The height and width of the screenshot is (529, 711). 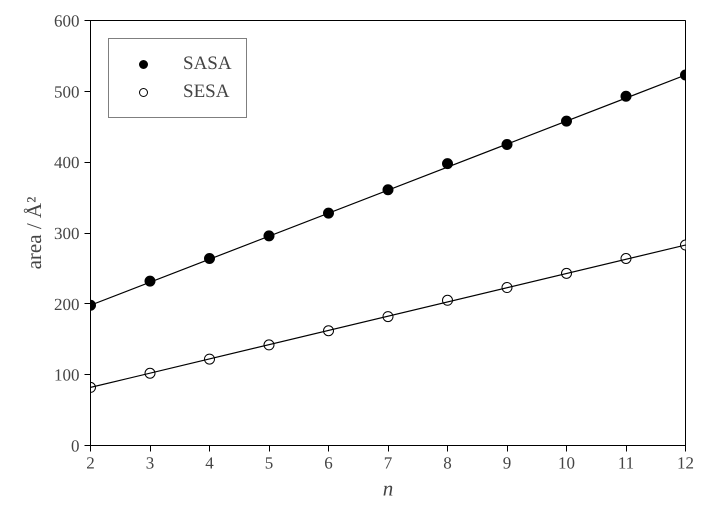 What do you see at coordinates (90, 463) in the screenshot?
I see `x-tick-label: 2` at bounding box center [90, 463].